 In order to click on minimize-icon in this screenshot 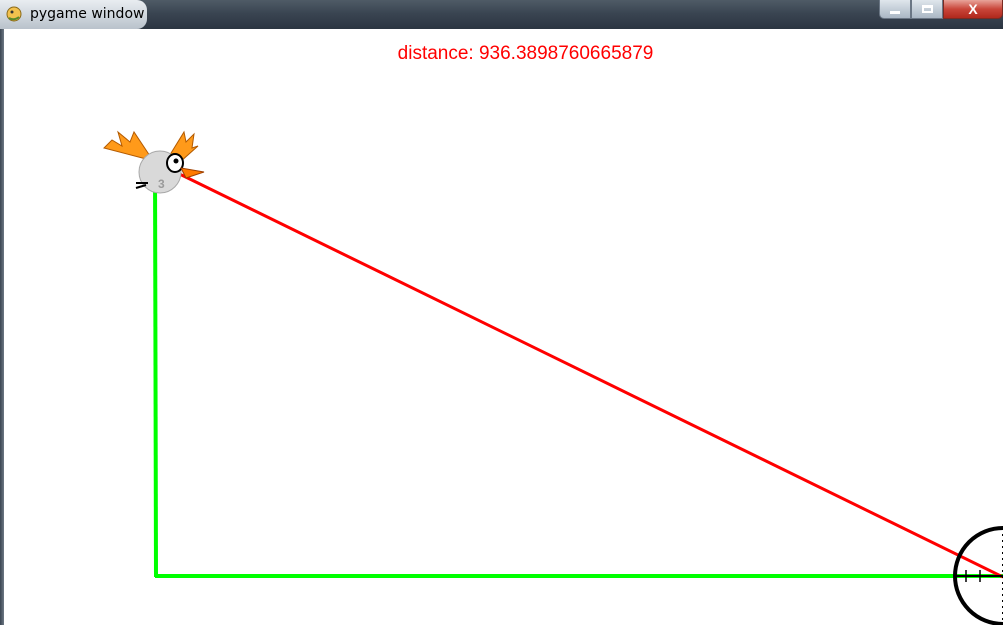, I will do `click(895, 9)`.